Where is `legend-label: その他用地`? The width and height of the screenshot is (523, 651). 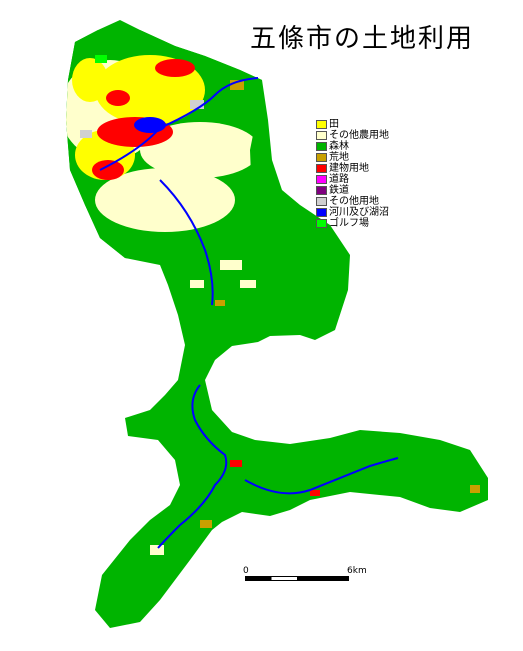
legend-label: その他用地 is located at coordinates (354, 201).